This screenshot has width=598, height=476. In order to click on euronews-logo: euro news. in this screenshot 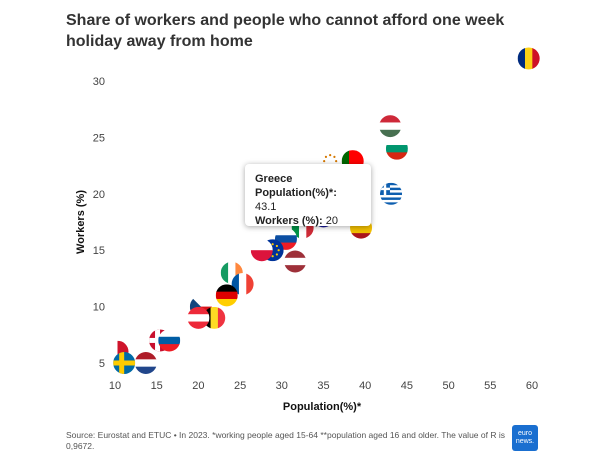, I will do `click(525, 438)`.